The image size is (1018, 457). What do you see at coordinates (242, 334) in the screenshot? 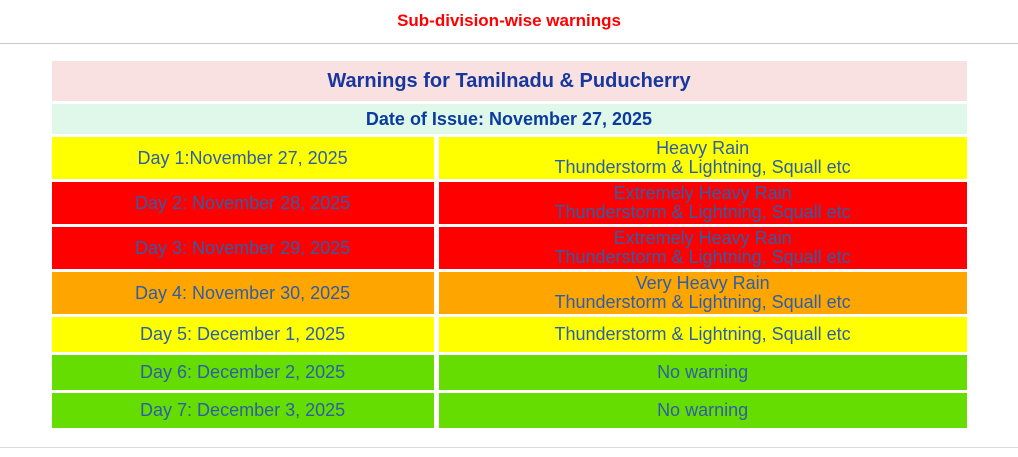
I see `day-label: Day 5: December 1, 2025` at bounding box center [242, 334].